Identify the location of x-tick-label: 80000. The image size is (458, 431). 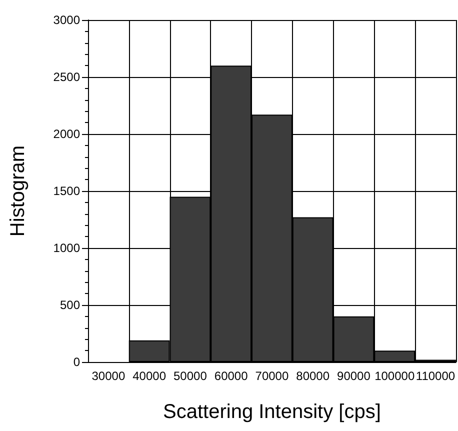
(313, 376).